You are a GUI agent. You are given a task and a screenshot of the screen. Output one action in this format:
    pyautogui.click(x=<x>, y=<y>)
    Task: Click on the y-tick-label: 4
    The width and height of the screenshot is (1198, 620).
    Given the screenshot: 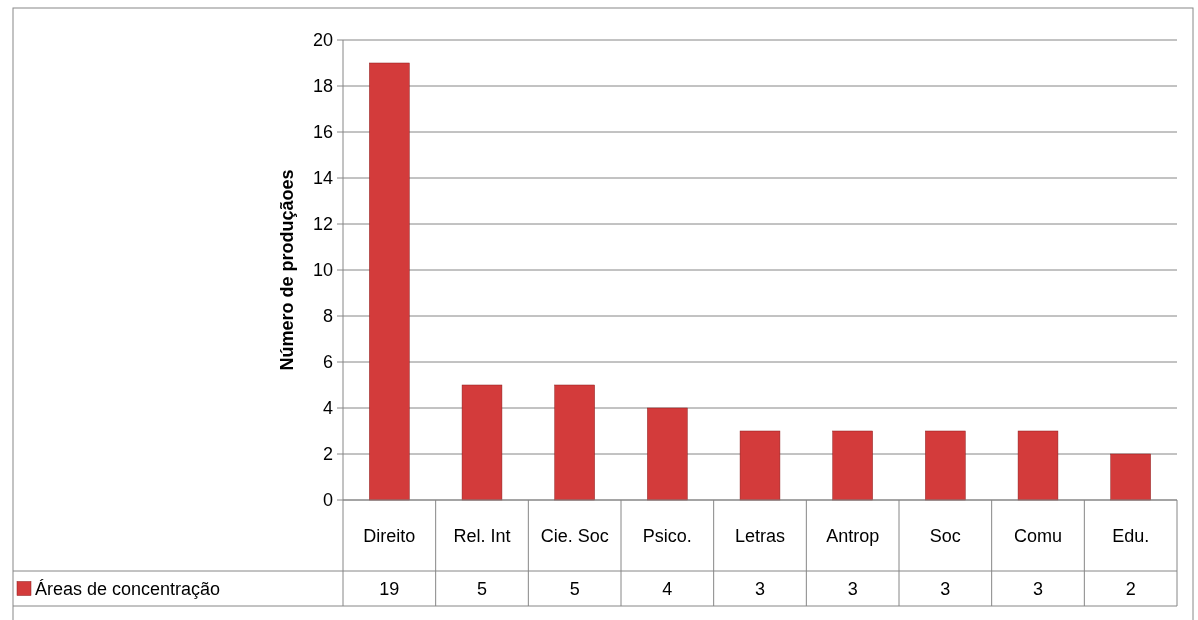 What is the action you would take?
    pyautogui.click(x=327, y=408)
    